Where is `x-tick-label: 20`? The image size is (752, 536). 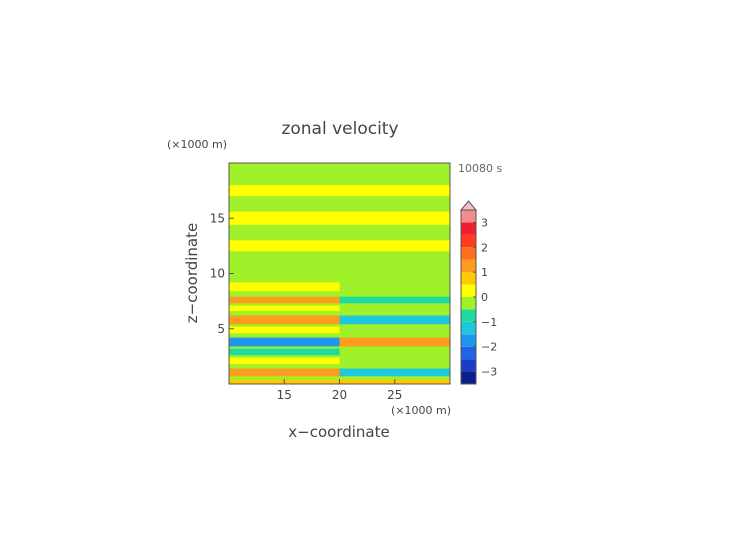 x-tick-label: 20 is located at coordinates (339, 395).